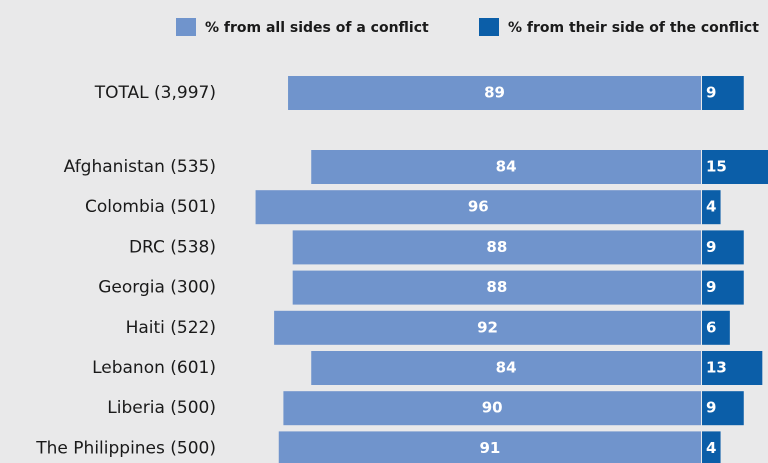 Image resolution: width=768 pixels, height=463 pixels. Describe the element at coordinates (716, 368) in the screenshot. I see `value-label: 13` at that location.